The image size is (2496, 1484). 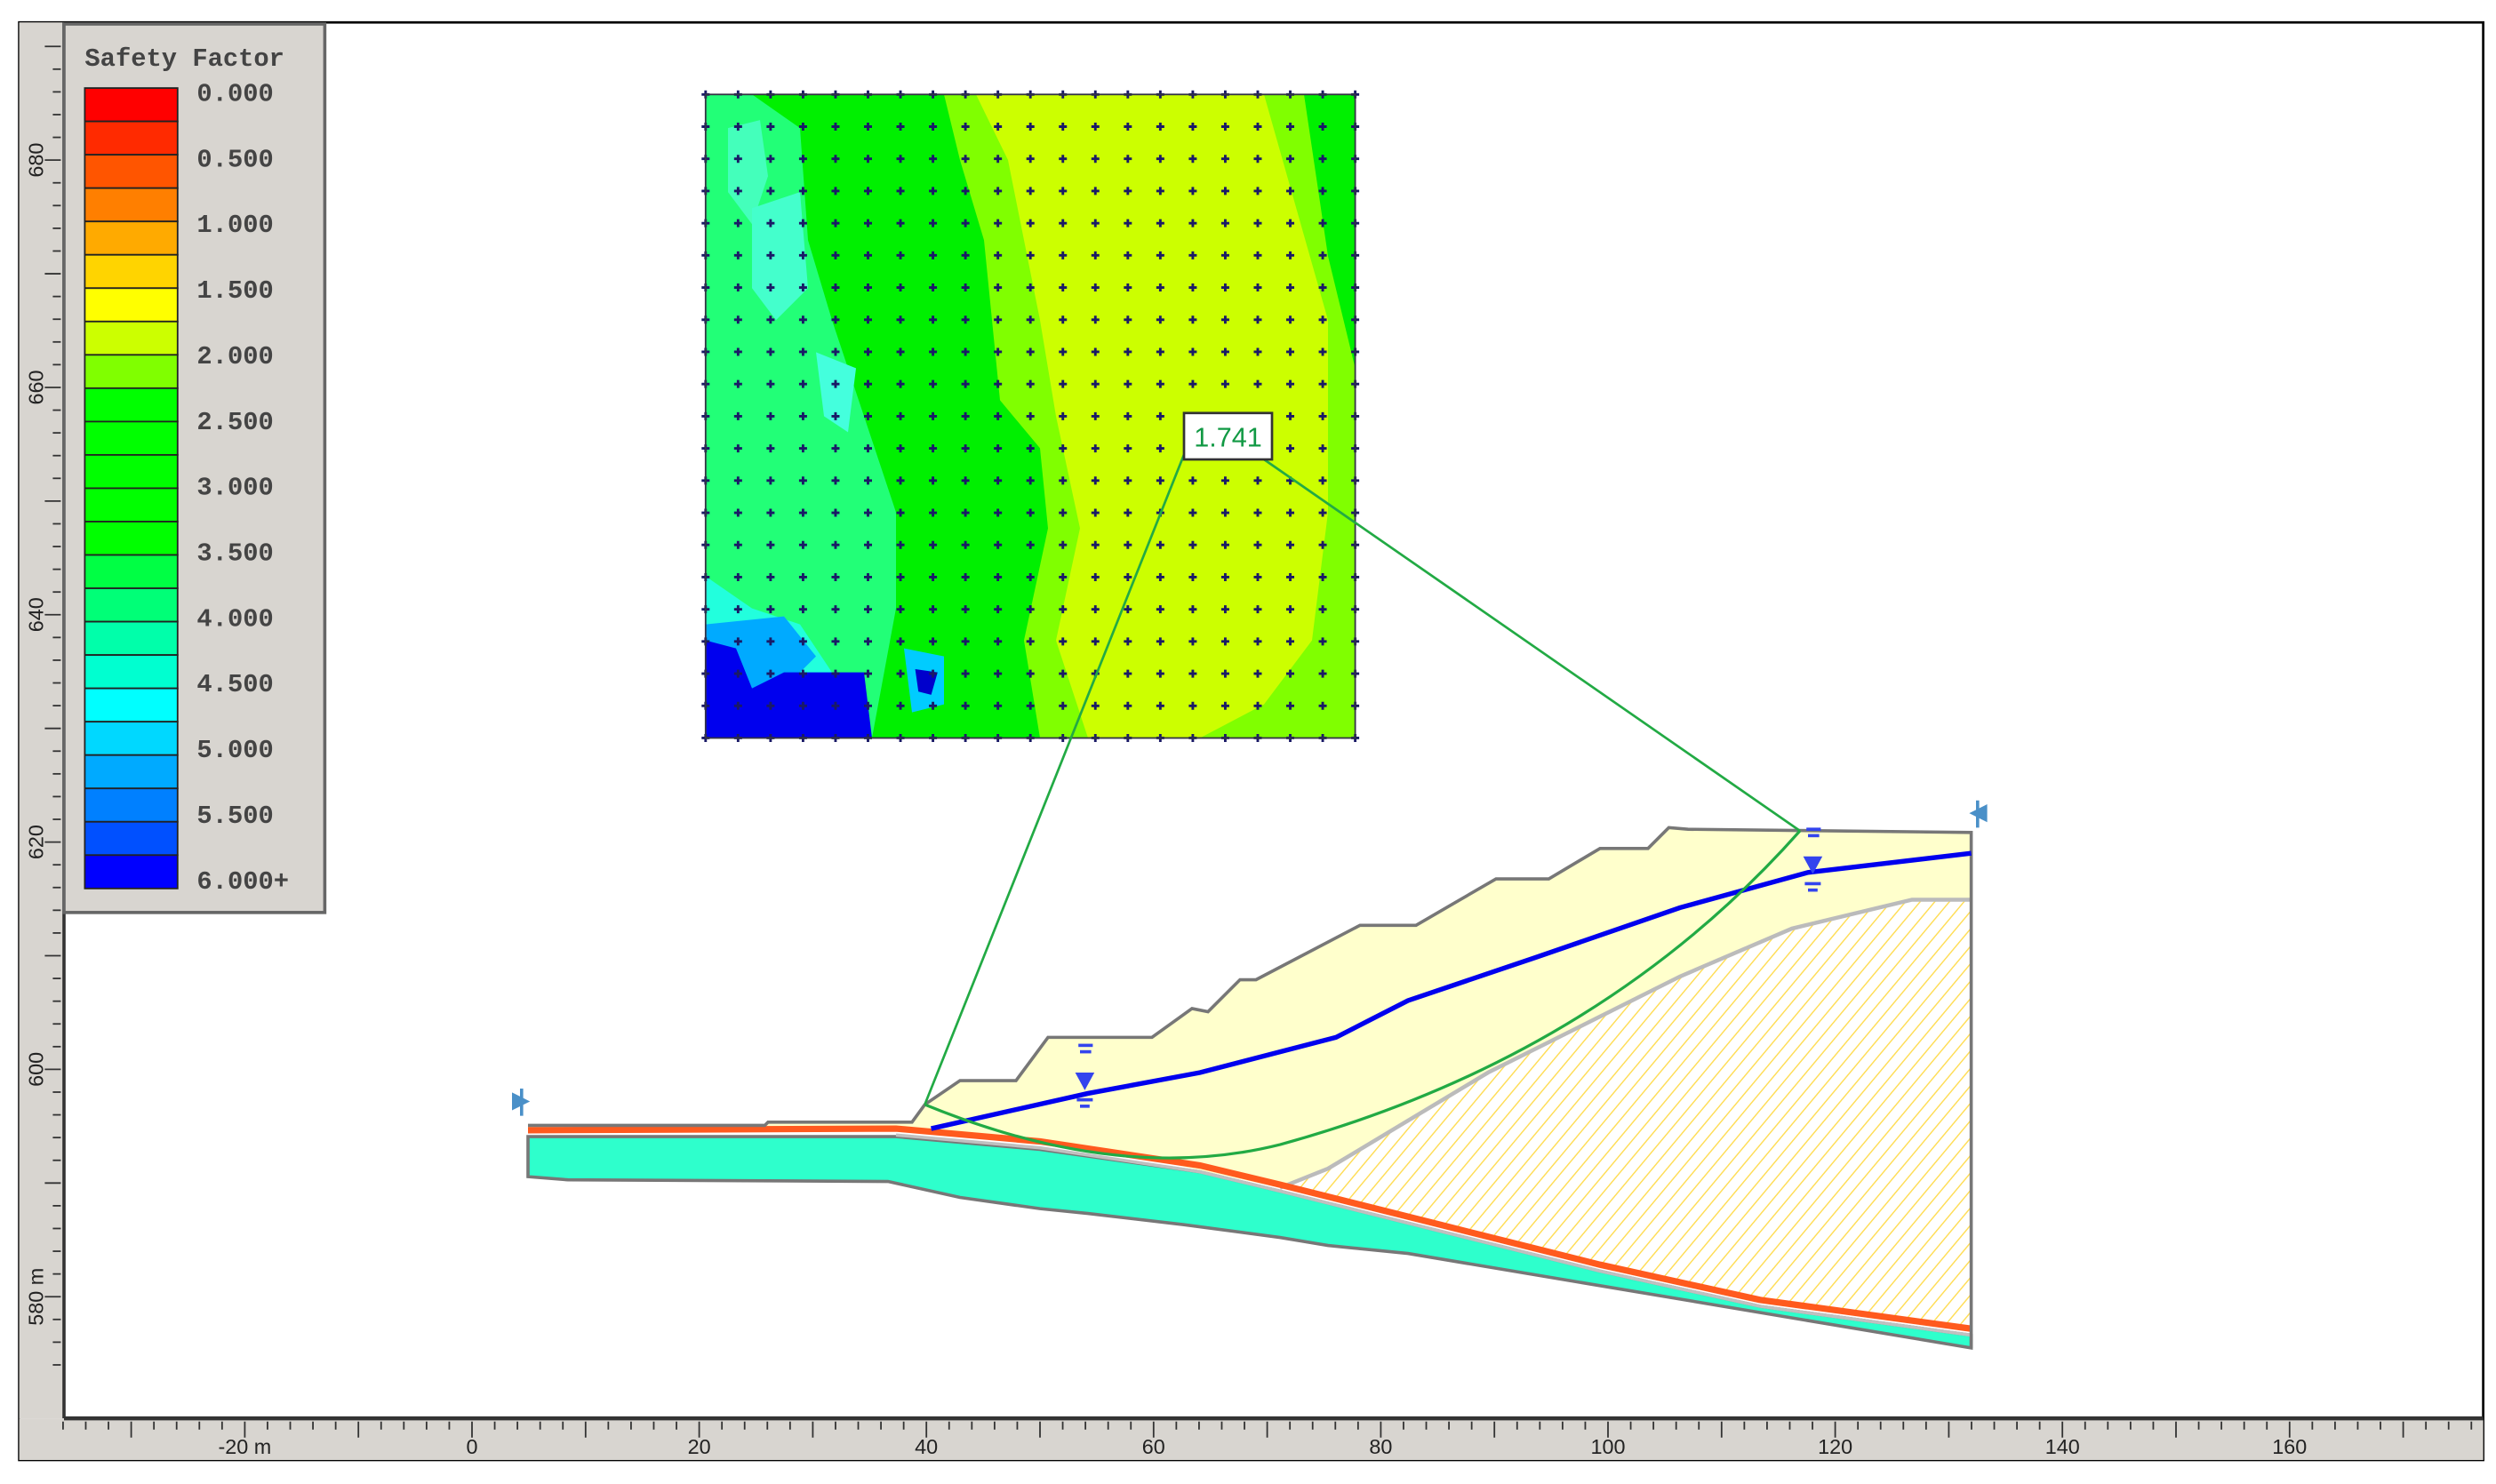 What do you see at coordinates (1249, 1229) in the screenshot?
I see `weak-layer` at bounding box center [1249, 1229].